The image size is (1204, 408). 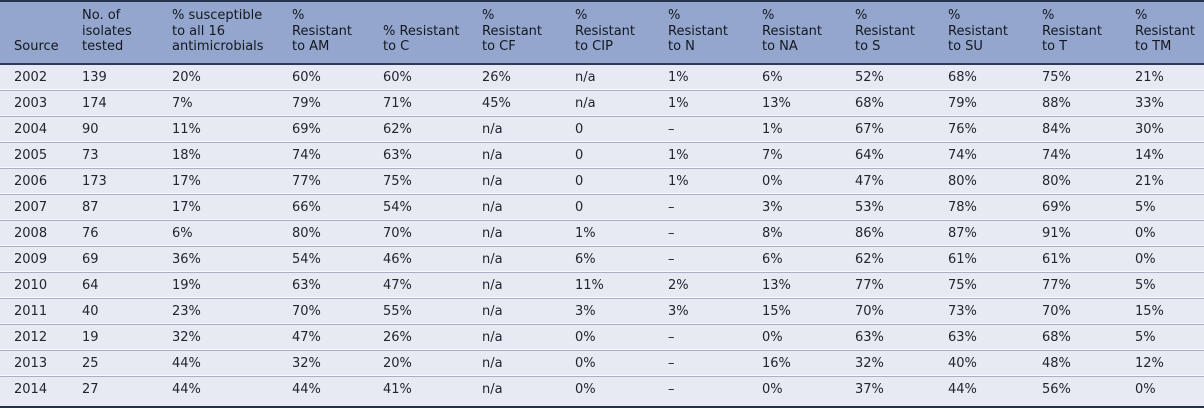 What do you see at coordinates (418, 311) in the screenshot?
I see `cell-c: 55%` at bounding box center [418, 311].